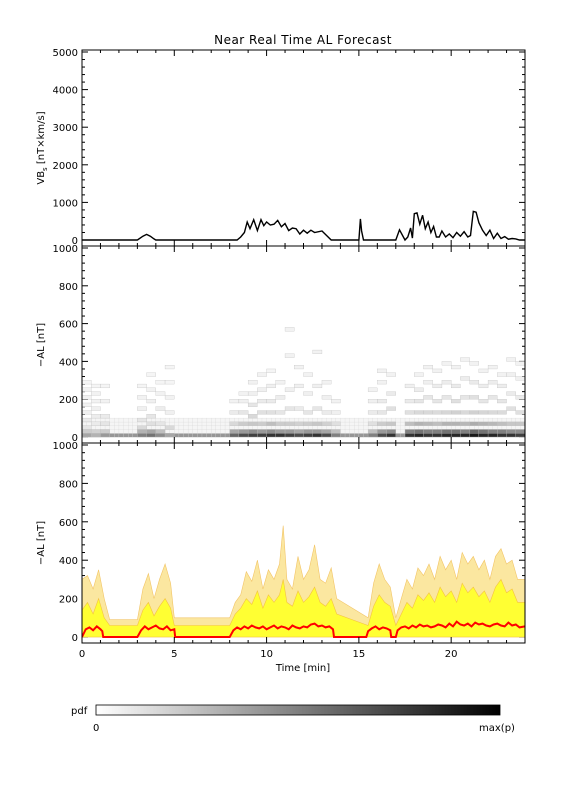 The width and height of the screenshot is (576, 792). Describe the element at coordinates (68, 561) in the screenshot. I see `ytick-label: 400` at that location.